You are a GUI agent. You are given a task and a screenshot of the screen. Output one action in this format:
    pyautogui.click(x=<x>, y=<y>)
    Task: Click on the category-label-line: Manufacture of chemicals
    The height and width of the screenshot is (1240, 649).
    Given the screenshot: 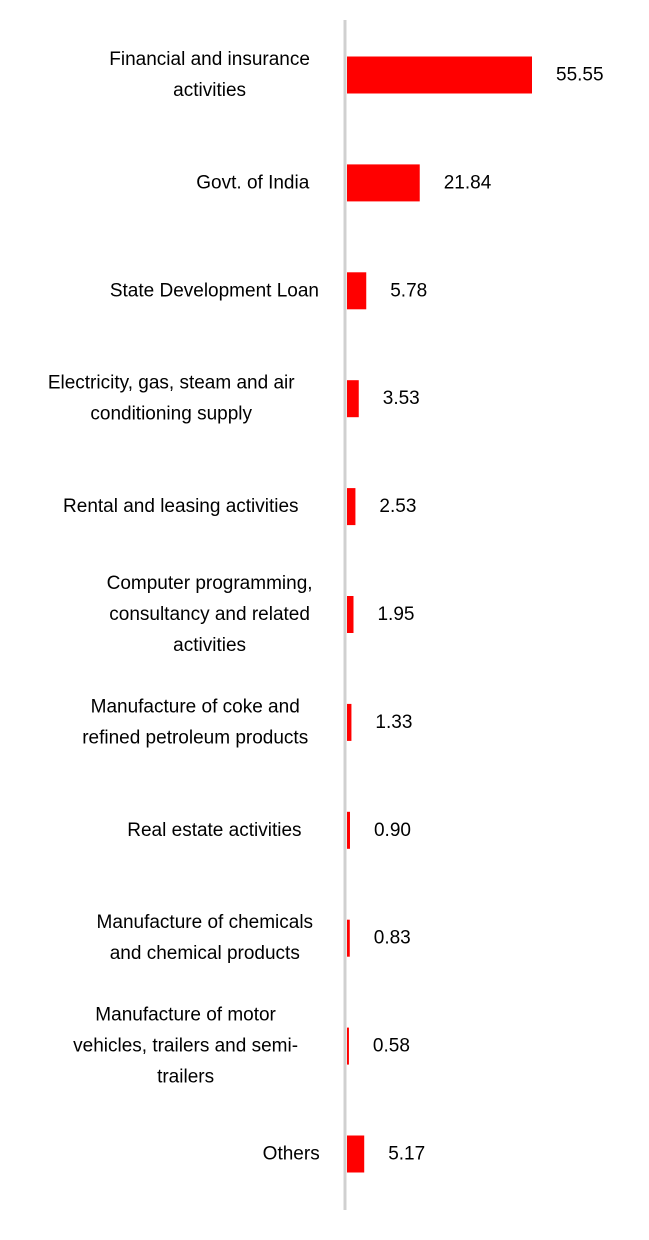 What is the action you would take?
    pyautogui.click(x=205, y=922)
    